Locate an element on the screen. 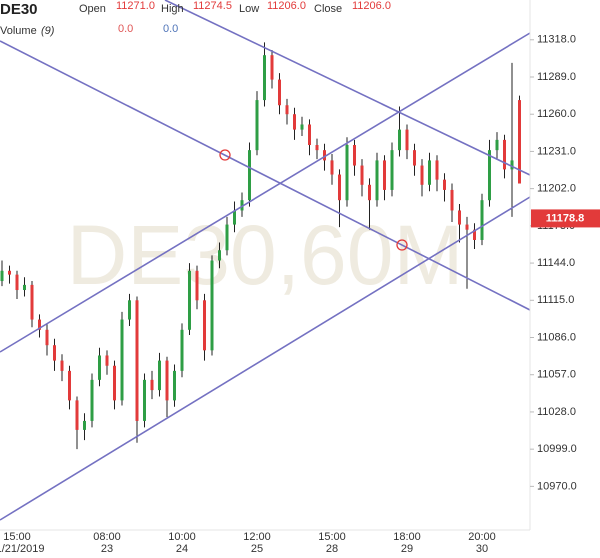 The width and height of the screenshot is (600, 558). x-date-label: 29 is located at coordinates (407, 549).